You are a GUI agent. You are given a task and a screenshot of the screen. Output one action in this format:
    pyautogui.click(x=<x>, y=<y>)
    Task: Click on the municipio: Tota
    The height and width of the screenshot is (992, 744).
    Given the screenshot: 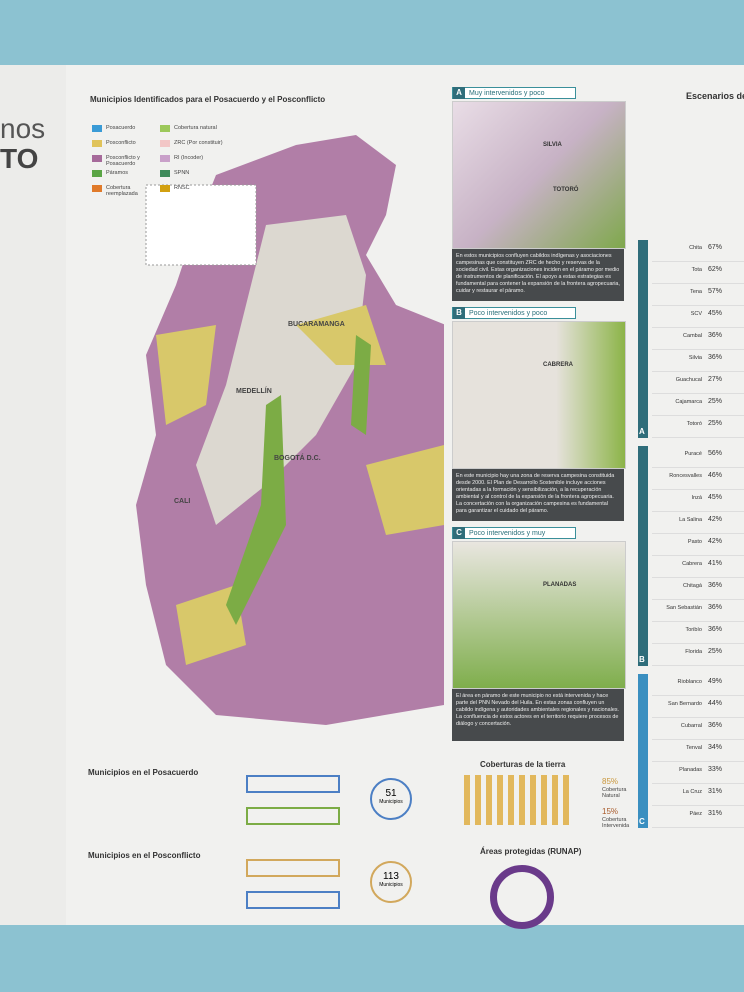 What is the action you would take?
    pyautogui.click(x=696, y=270)
    